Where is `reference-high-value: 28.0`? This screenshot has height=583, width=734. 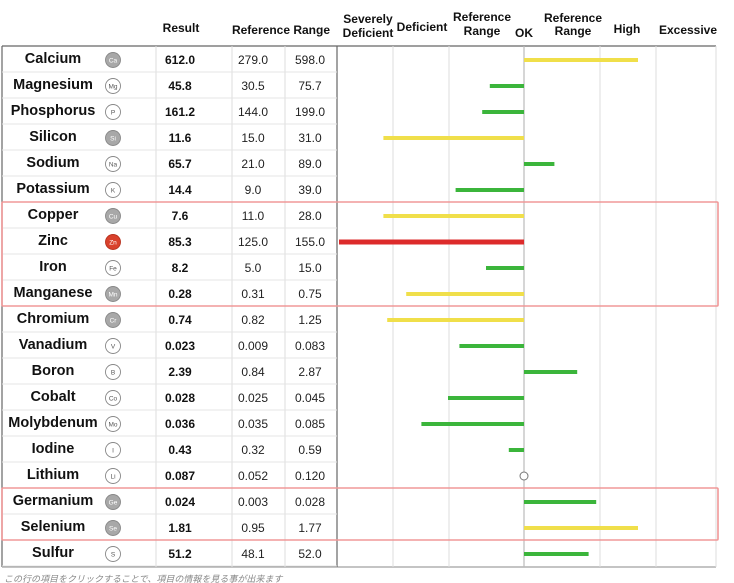
reference-high-value: 28.0 is located at coordinates (310, 216).